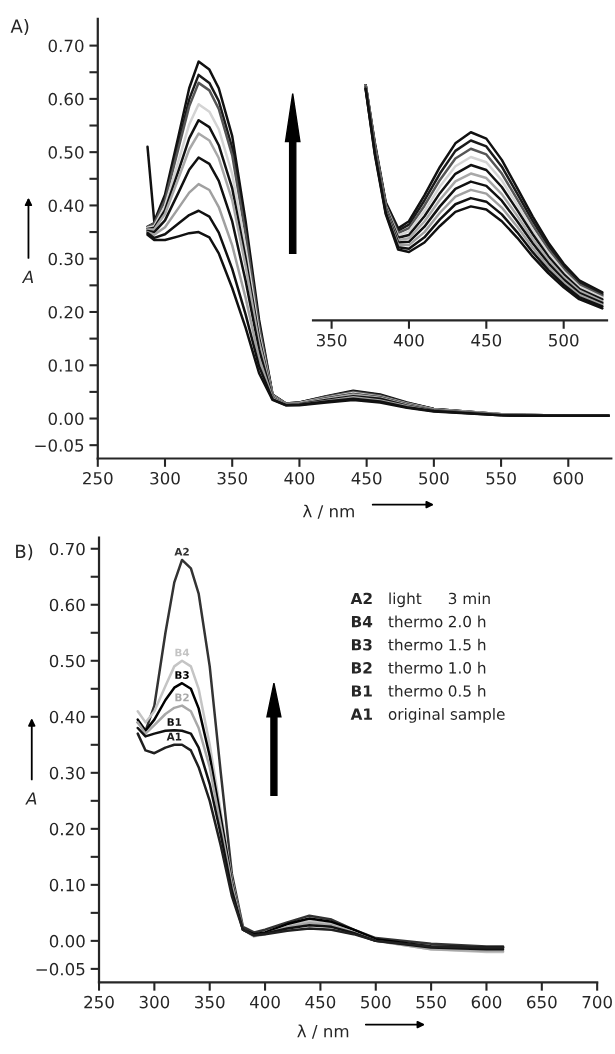 Image resolution: width=615 pixels, height=1054 pixels. Describe the element at coordinates (182, 652) in the screenshot. I see `series-label: B4` at that location.